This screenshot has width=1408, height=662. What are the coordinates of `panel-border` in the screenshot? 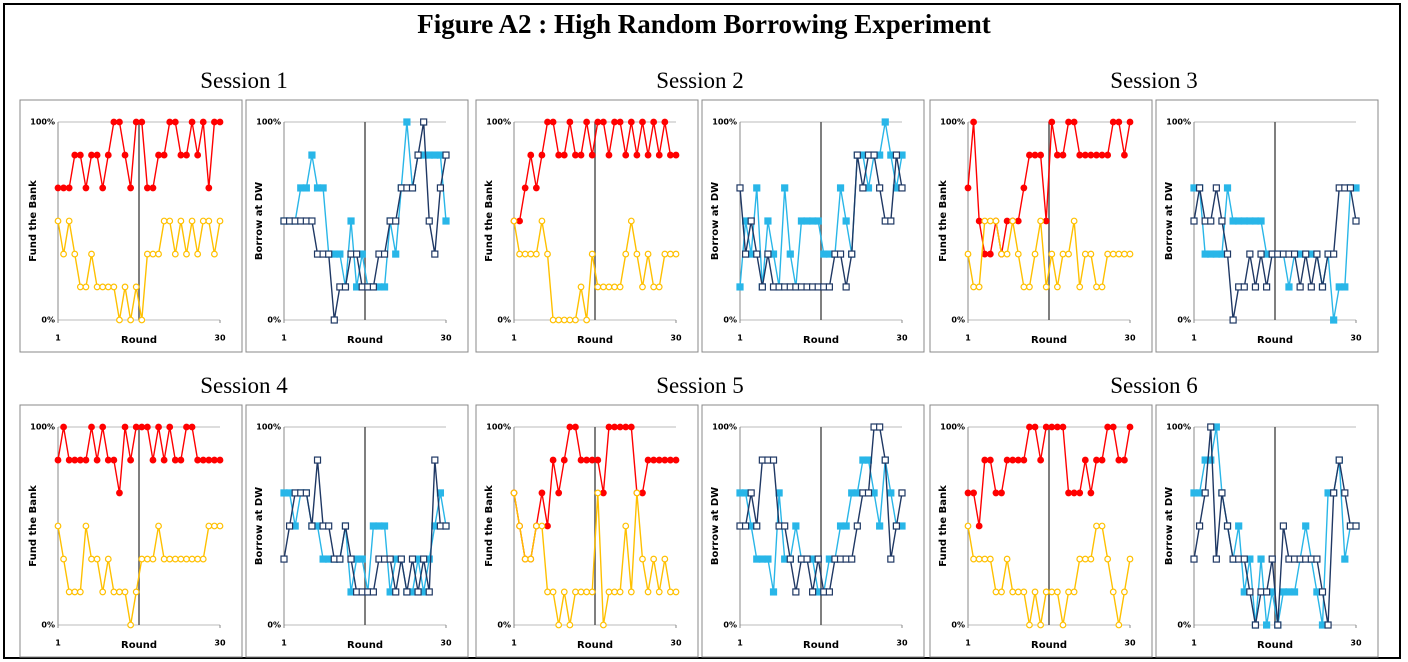 It's located at (1267, 531).